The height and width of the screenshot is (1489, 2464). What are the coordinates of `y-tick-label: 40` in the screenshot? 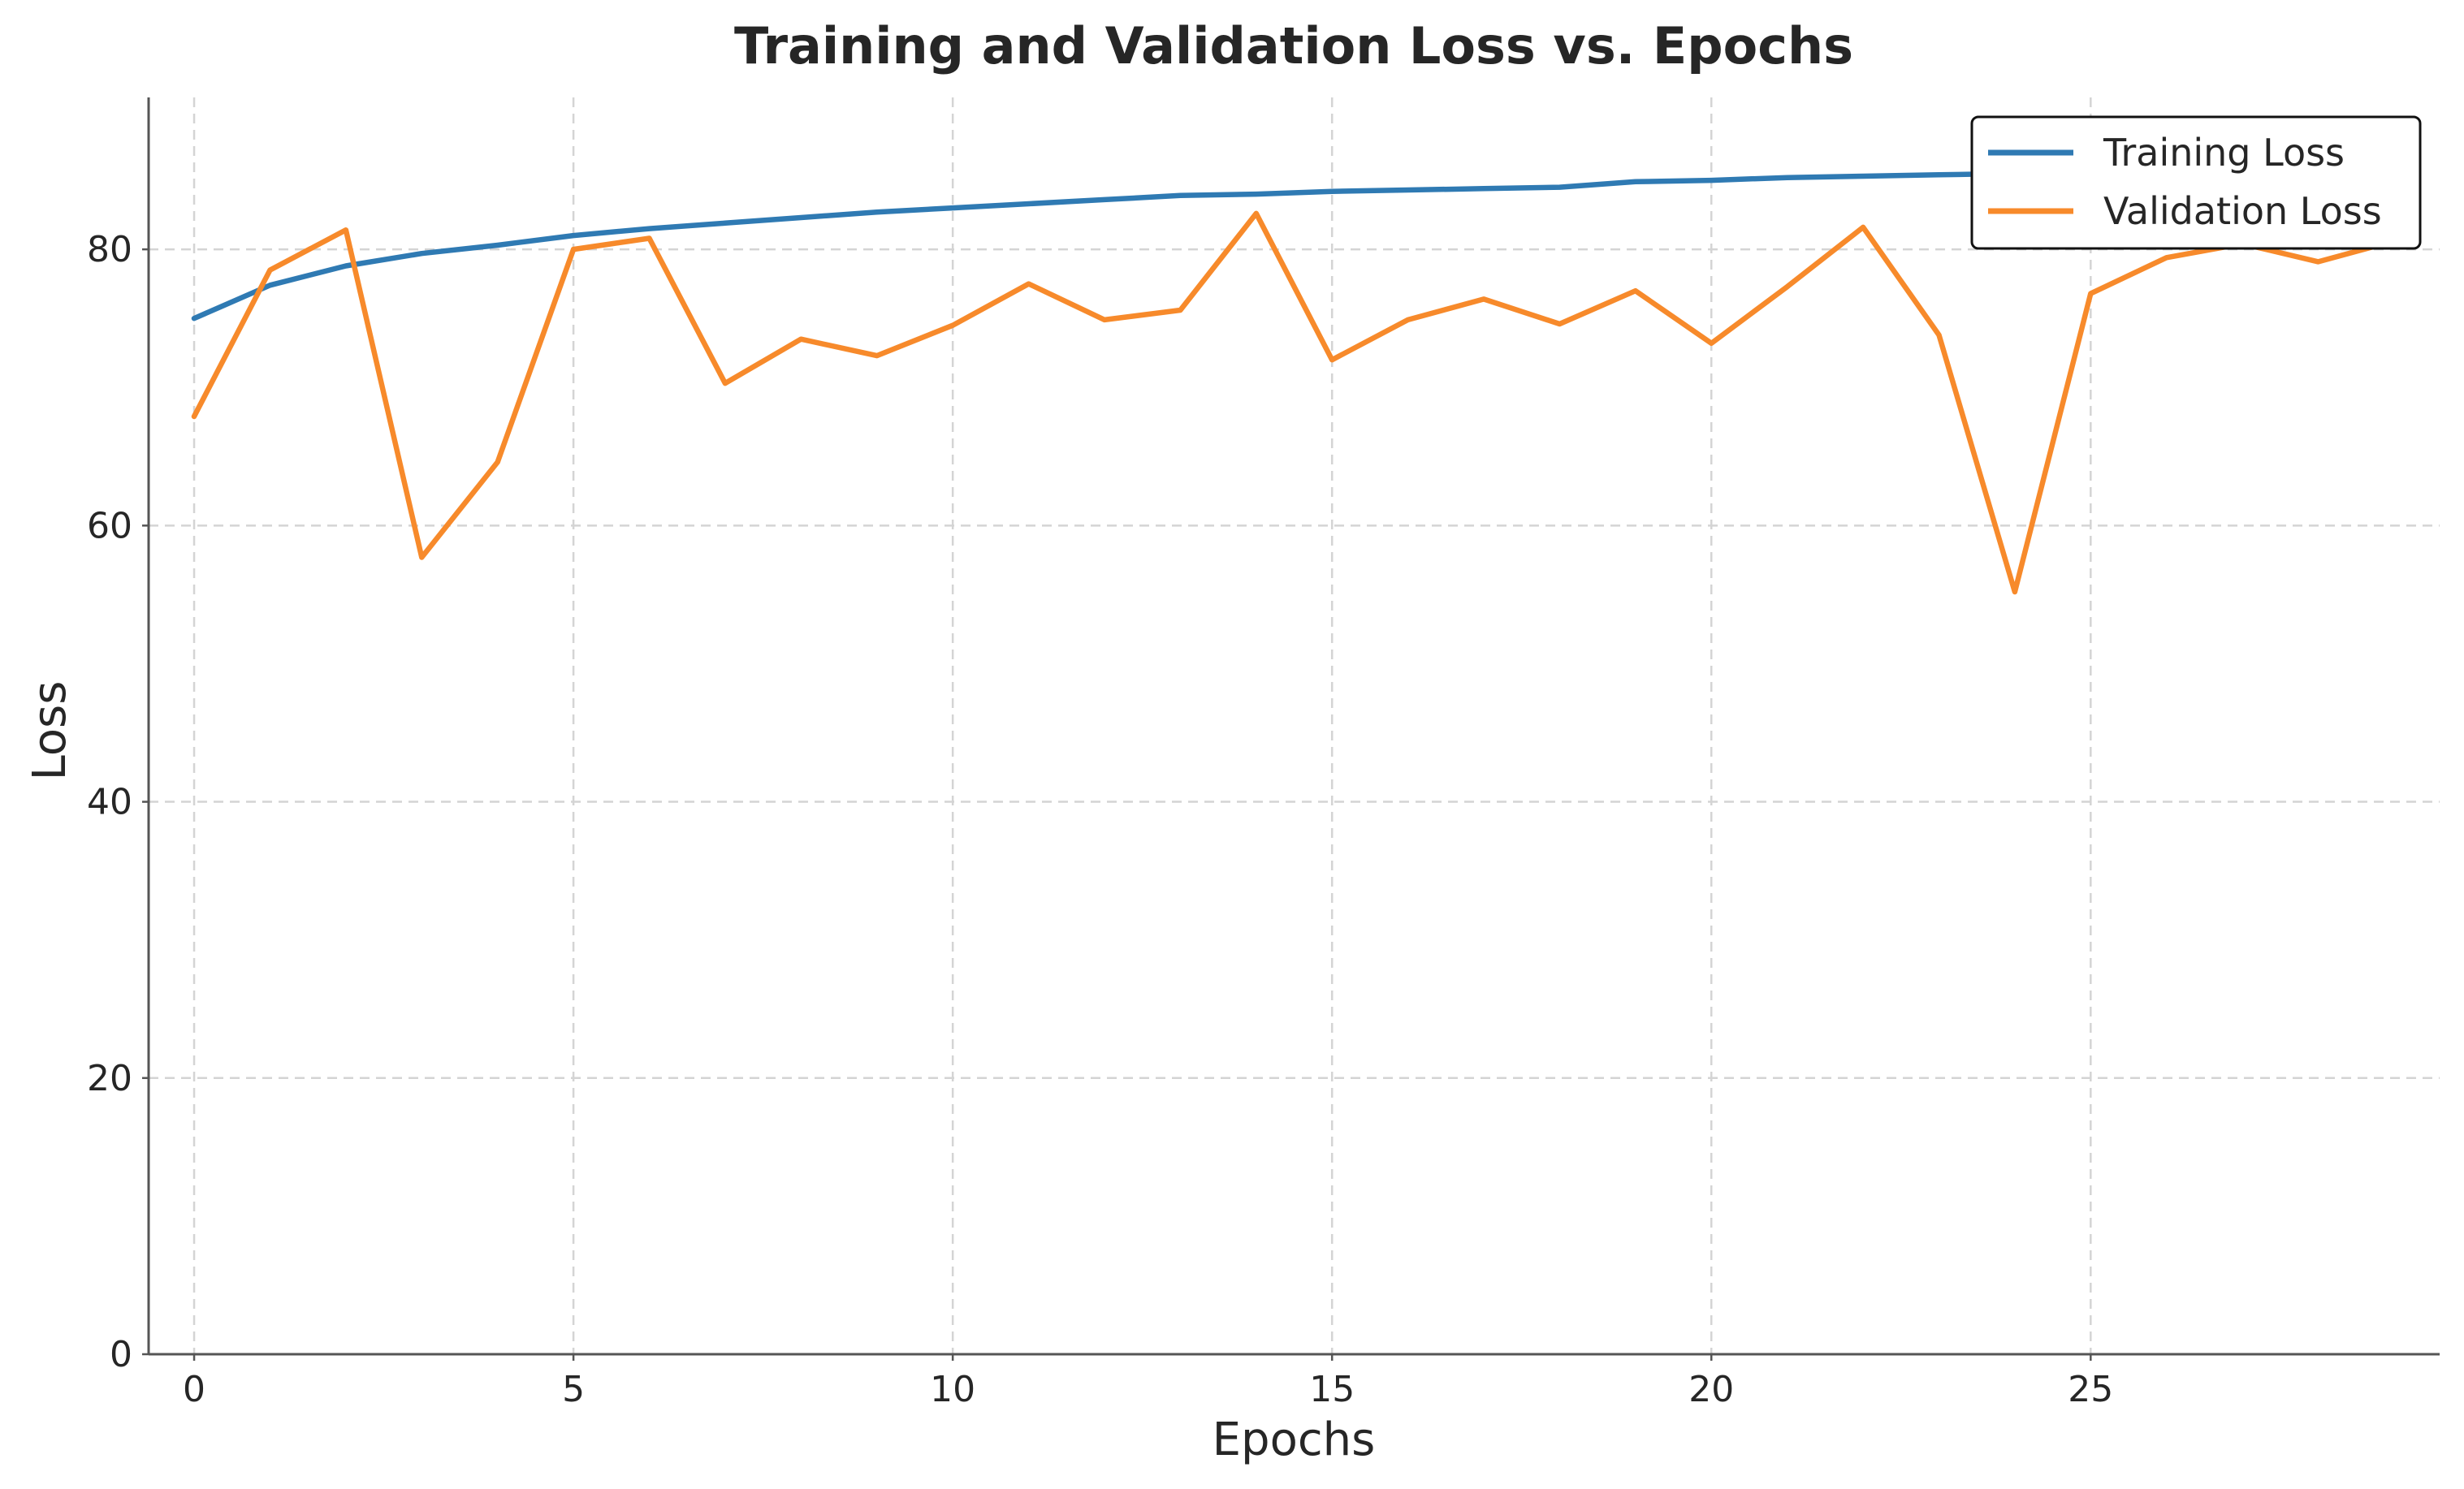 It's located at (109, 802).